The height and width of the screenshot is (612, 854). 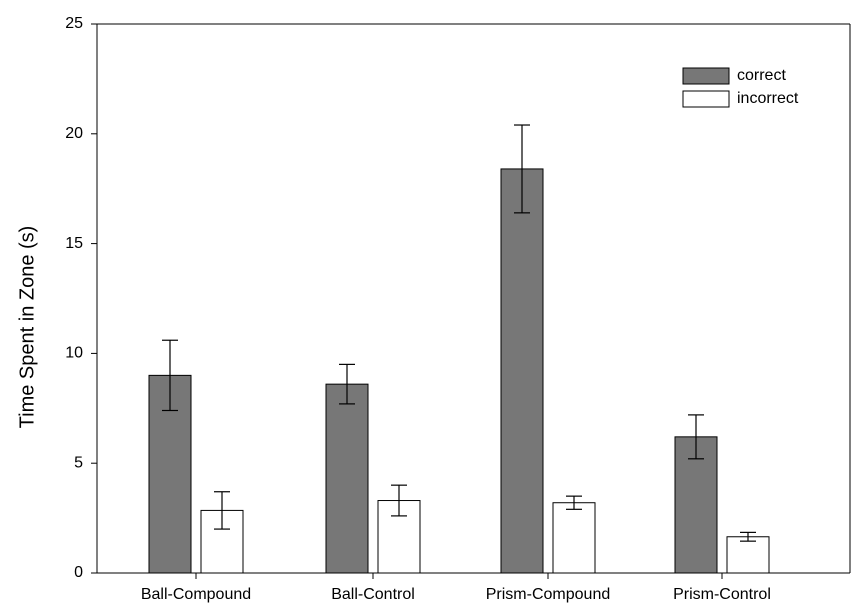 What do you see at coordinates (706, 76) in the screenshot?
I see `legend-swatch-correct` at bounding box center [706, 76].